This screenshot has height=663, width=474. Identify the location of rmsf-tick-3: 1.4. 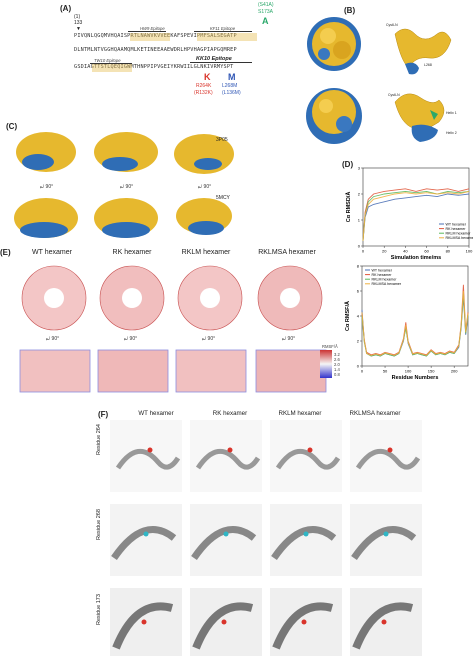
(337, 369).